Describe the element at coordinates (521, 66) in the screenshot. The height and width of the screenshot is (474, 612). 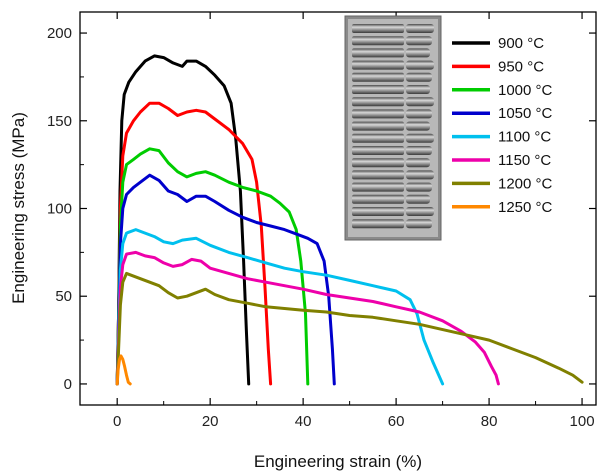
I see `legend-label-1: 950 °C` at that location.